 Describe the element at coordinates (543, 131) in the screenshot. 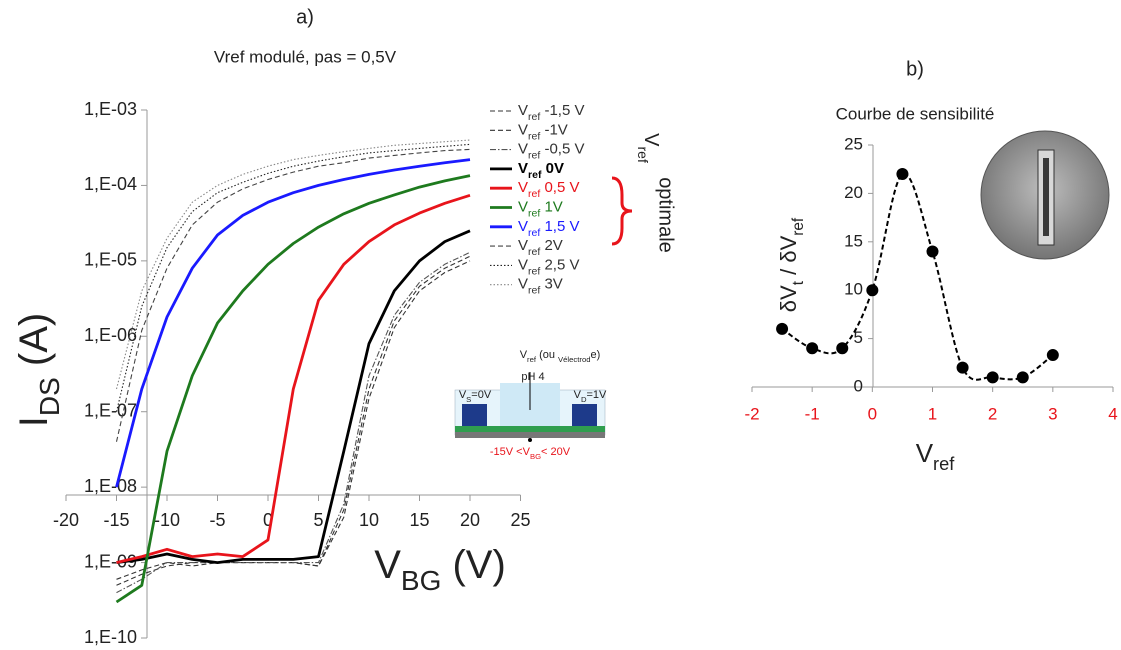

I see `legend-label: Vref -1V` at that location.